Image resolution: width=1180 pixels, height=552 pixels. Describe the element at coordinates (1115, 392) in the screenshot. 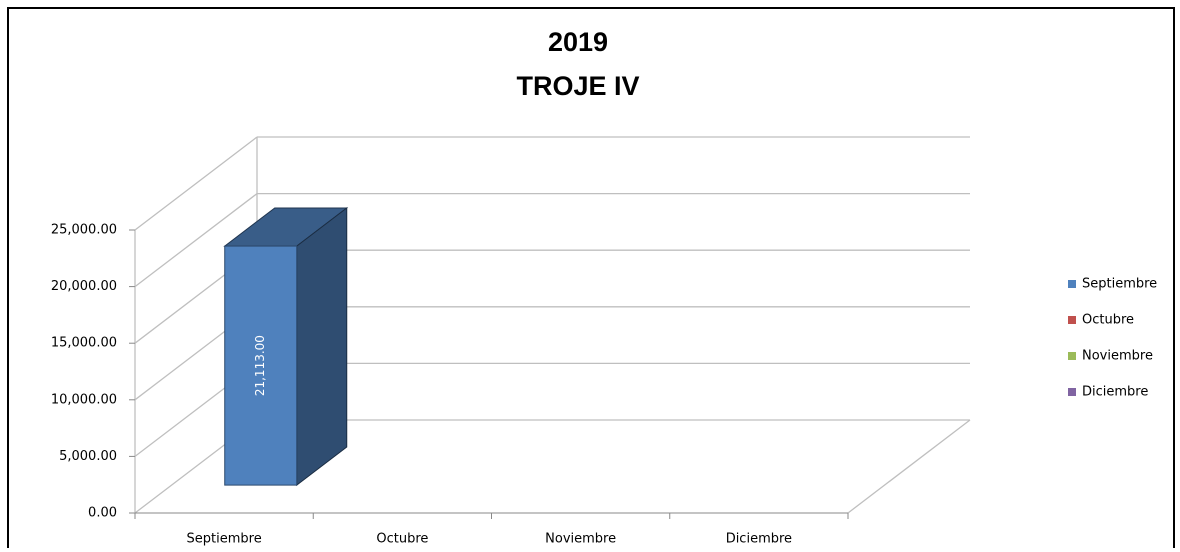

I see `legend-label: Diciembre` at that location.